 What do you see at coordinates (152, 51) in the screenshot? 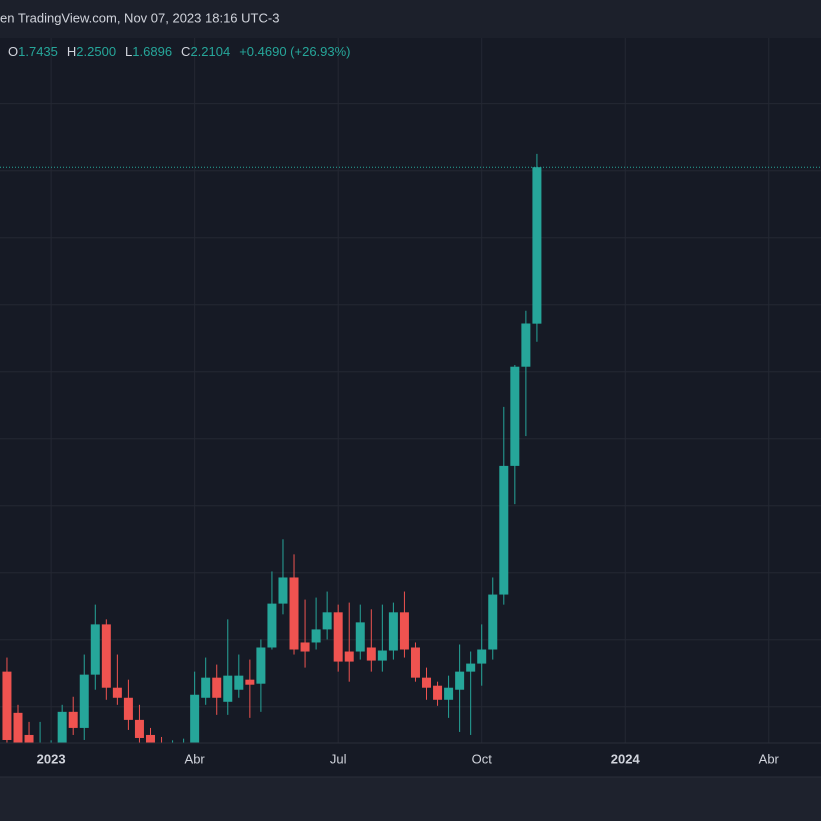
I see `ohlc-value: 1.6896` at bounding box center [152, 51].